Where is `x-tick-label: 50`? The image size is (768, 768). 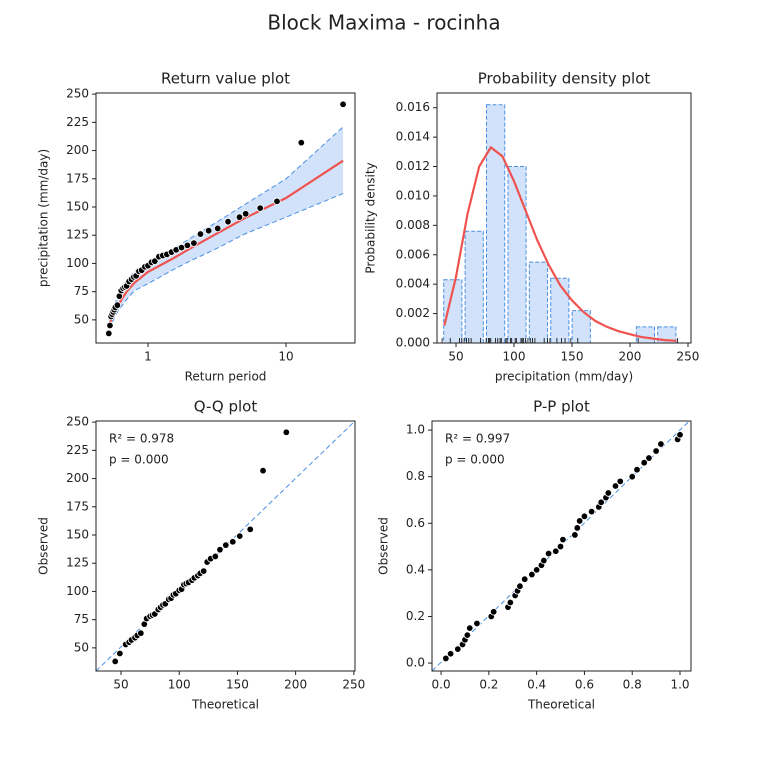
x-tick-label: 50 is located at coordinates (455, 357).